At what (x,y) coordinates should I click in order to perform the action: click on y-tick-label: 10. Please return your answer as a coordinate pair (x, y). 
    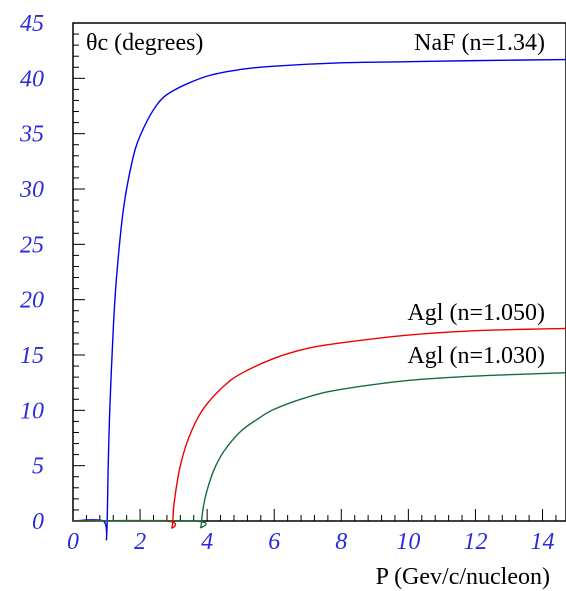
    Looking at the image, I should click on (32, 411).